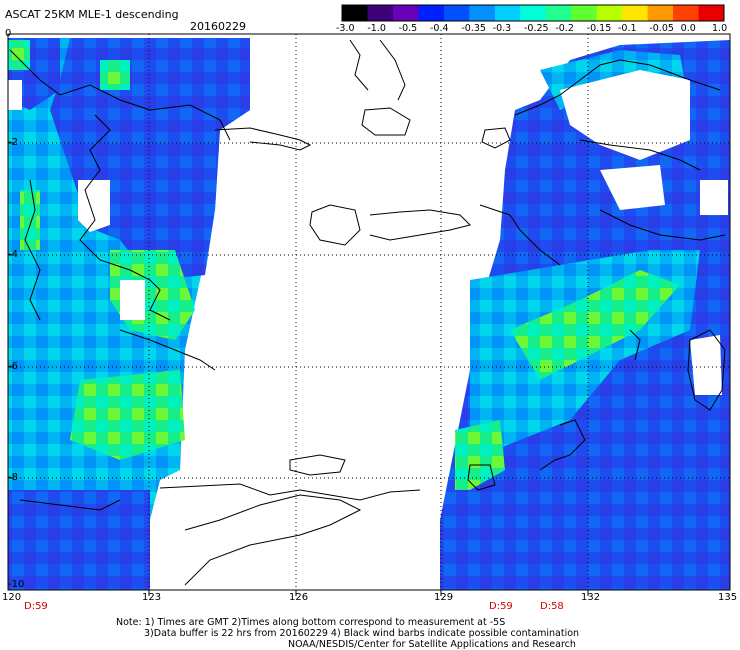 Image resolution: width=740 pixels, height=650 pixels. I want to click on map-date: 20160229, so click(218, 26).